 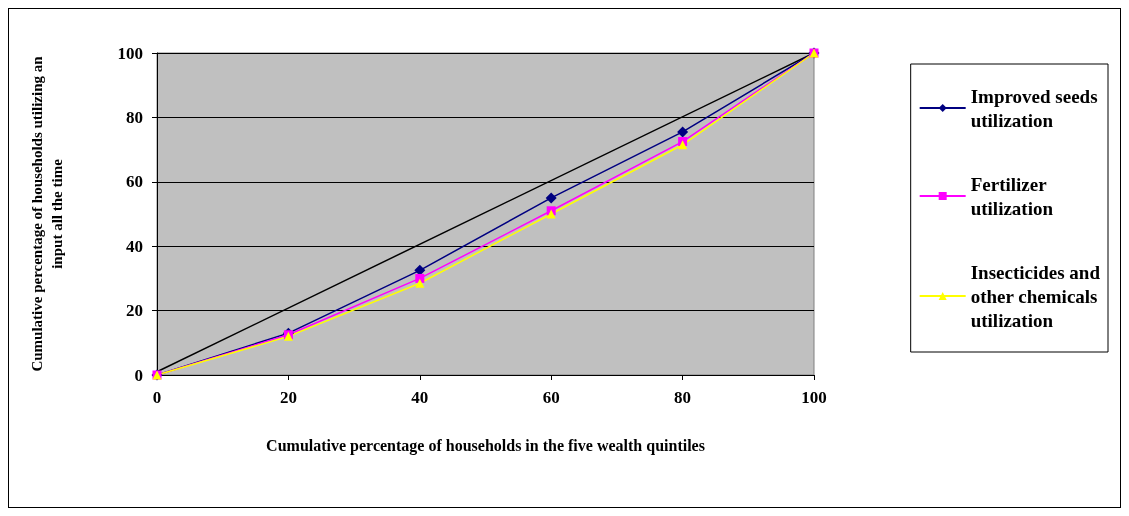 What do you see at coordinates (134, 311) in the screenshot?
I see `y-tick-label: 20` at bounding box center [134, 311].